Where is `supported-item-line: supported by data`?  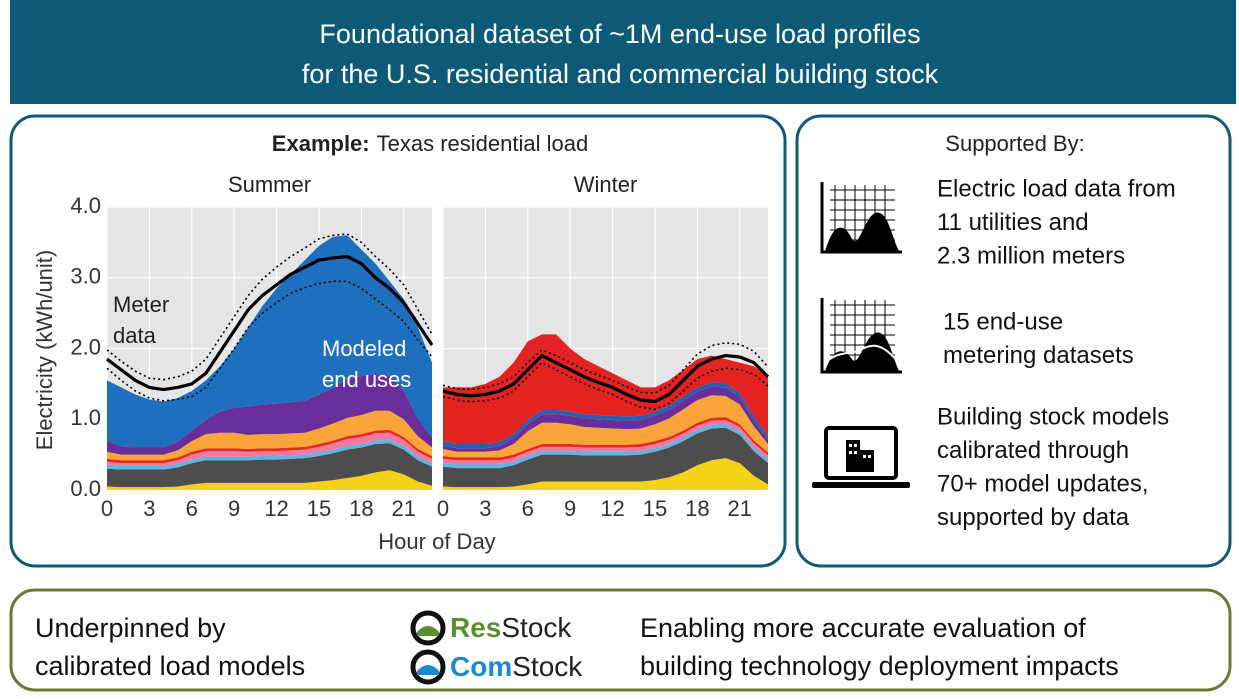
supported-item-line: supported by data is located at coordinates (1033, 517).